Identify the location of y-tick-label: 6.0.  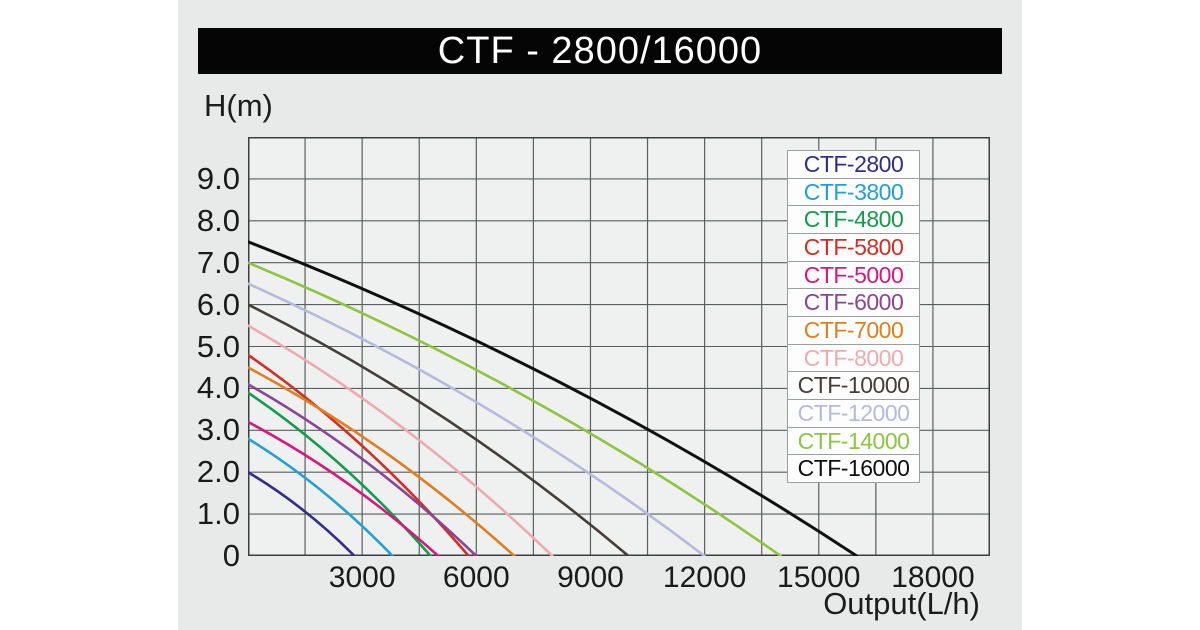
(218, 304).